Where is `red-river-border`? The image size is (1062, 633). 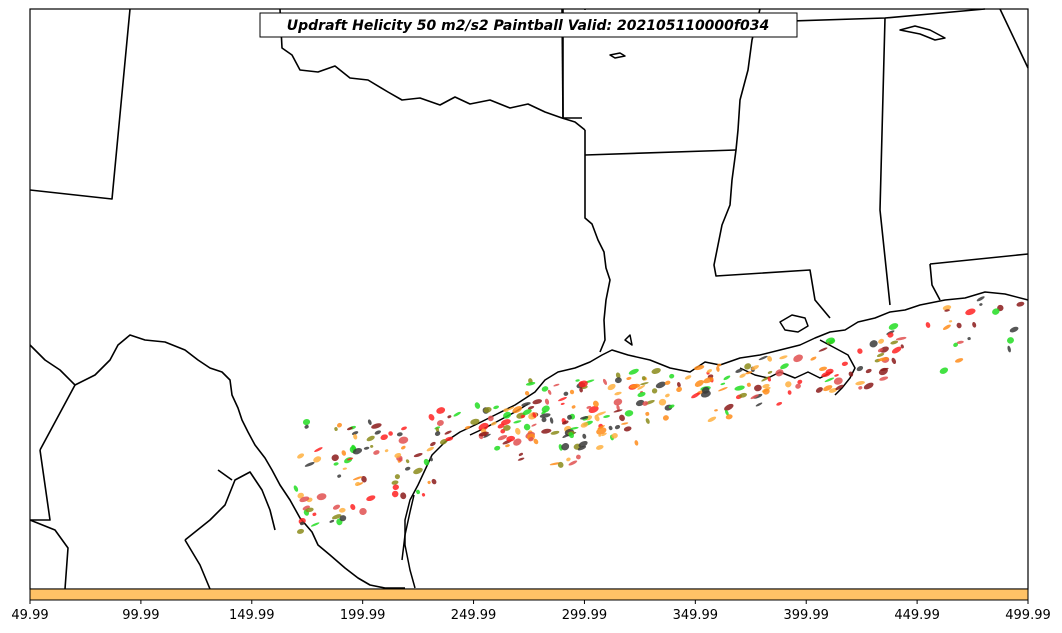 red-river-border is located at coordinates (432, 69).